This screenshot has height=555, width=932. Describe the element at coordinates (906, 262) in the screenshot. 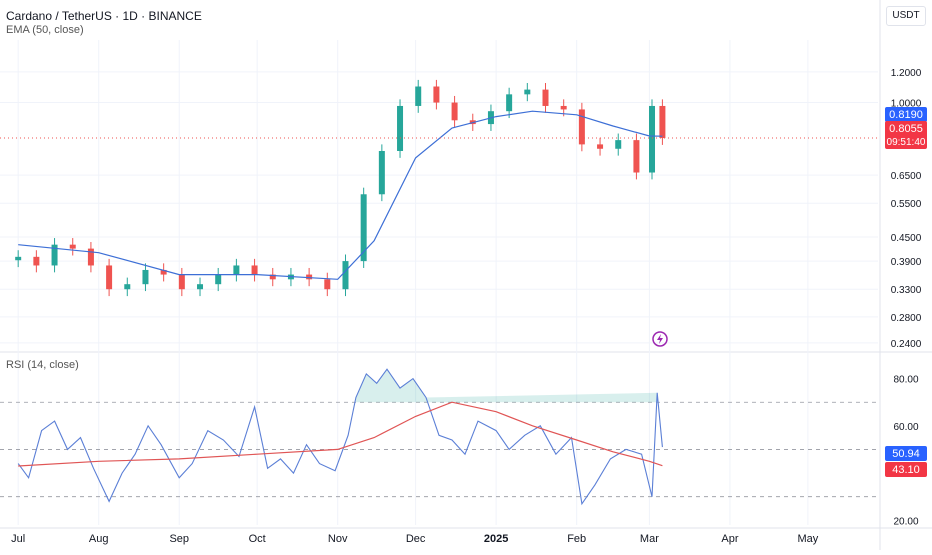

I see `price-tick-label: 0.3900` at that location.